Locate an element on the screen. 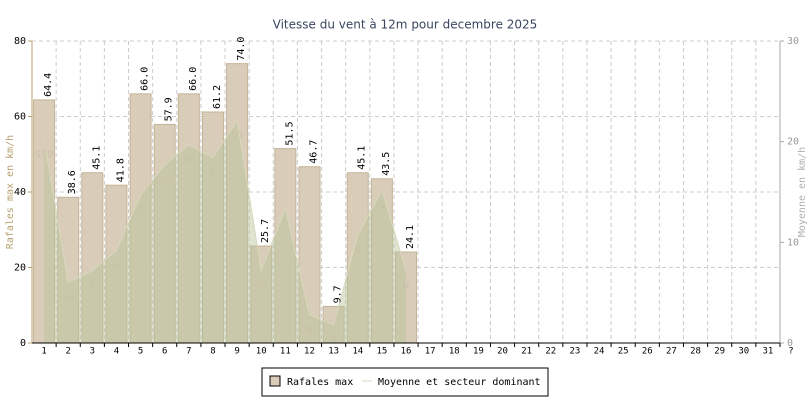 The width and height of the screenshot is (810, 404). value-label: 61.2 is located at coordinates (217, 97).